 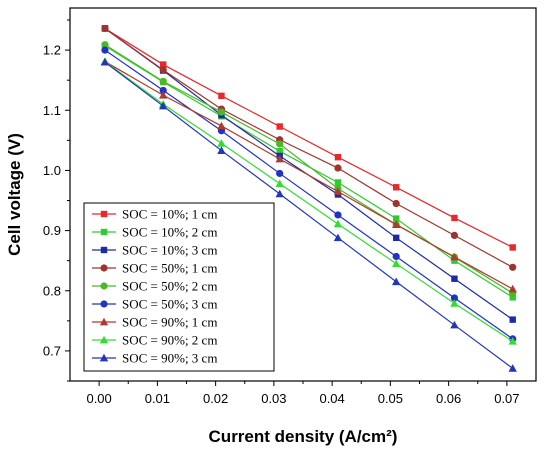 I want to click on legend-item: SOC = 90%; 2 cm, so click(x=154, y=340).